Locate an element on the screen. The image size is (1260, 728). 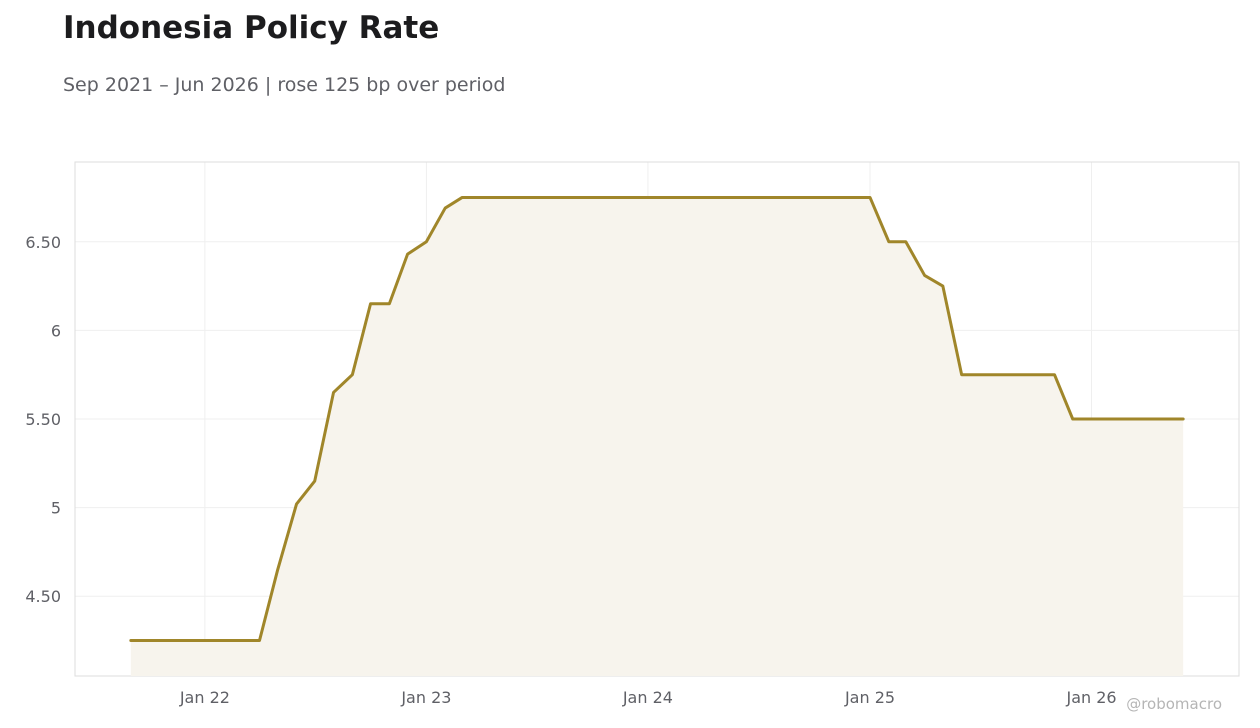
x-tick-label: Jan 22 is located at coordinates (204, 697).